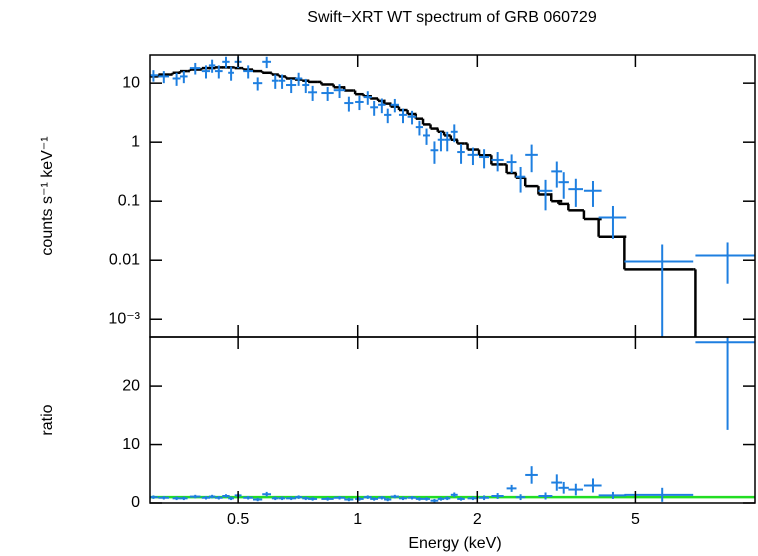 The width and height of the screenshot is (758, 556). Describe the element at coordinates (357, 519) in the screenshot. I see `x-tick-label: 1` at that location.